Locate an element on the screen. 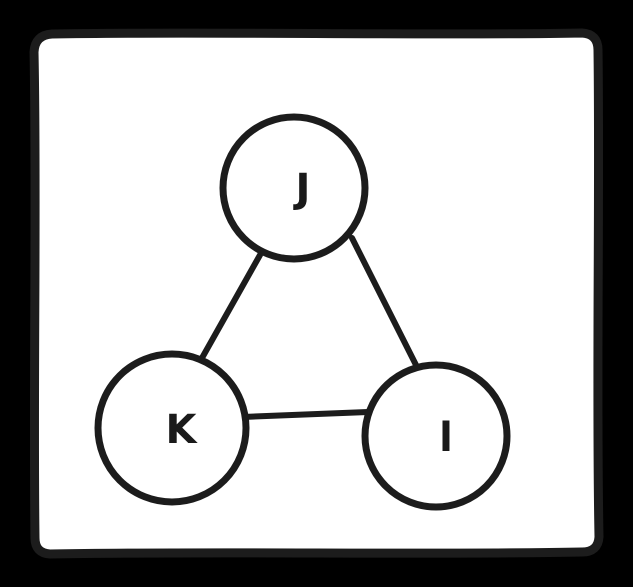 The image size is (633, 587). edge-j-k is located at coordinates (231, 306).